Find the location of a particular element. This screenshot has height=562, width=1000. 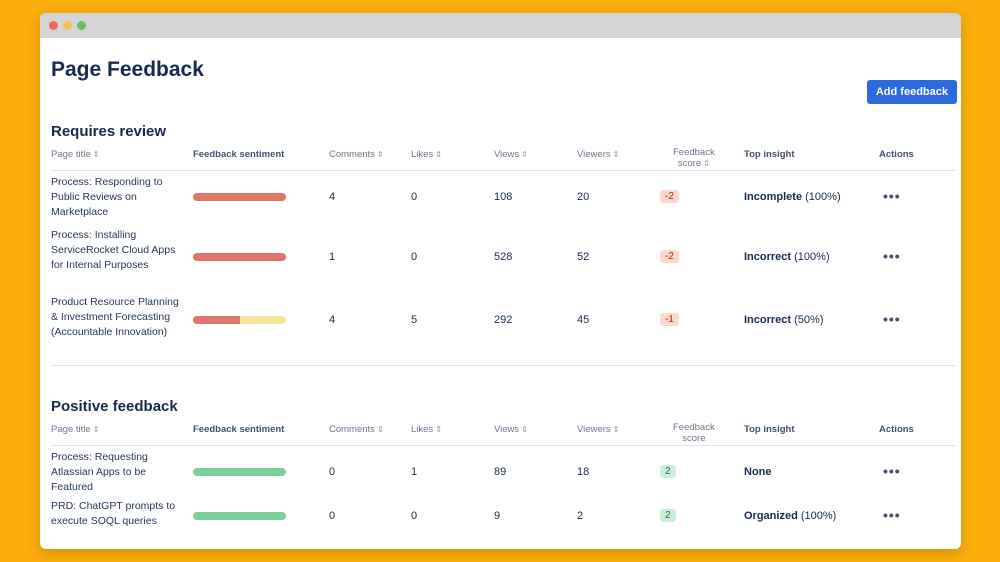

views-cell: 9 is located at coordinates (497, 516).